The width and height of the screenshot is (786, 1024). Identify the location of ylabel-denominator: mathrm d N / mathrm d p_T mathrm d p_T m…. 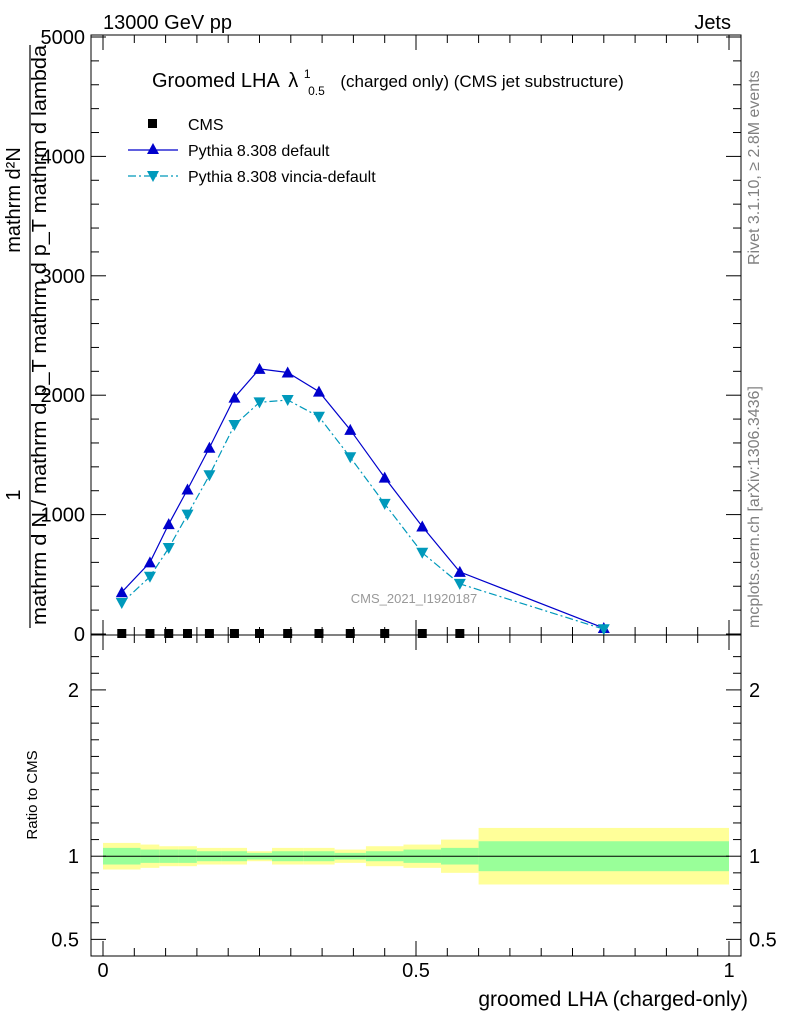
(40, 334).